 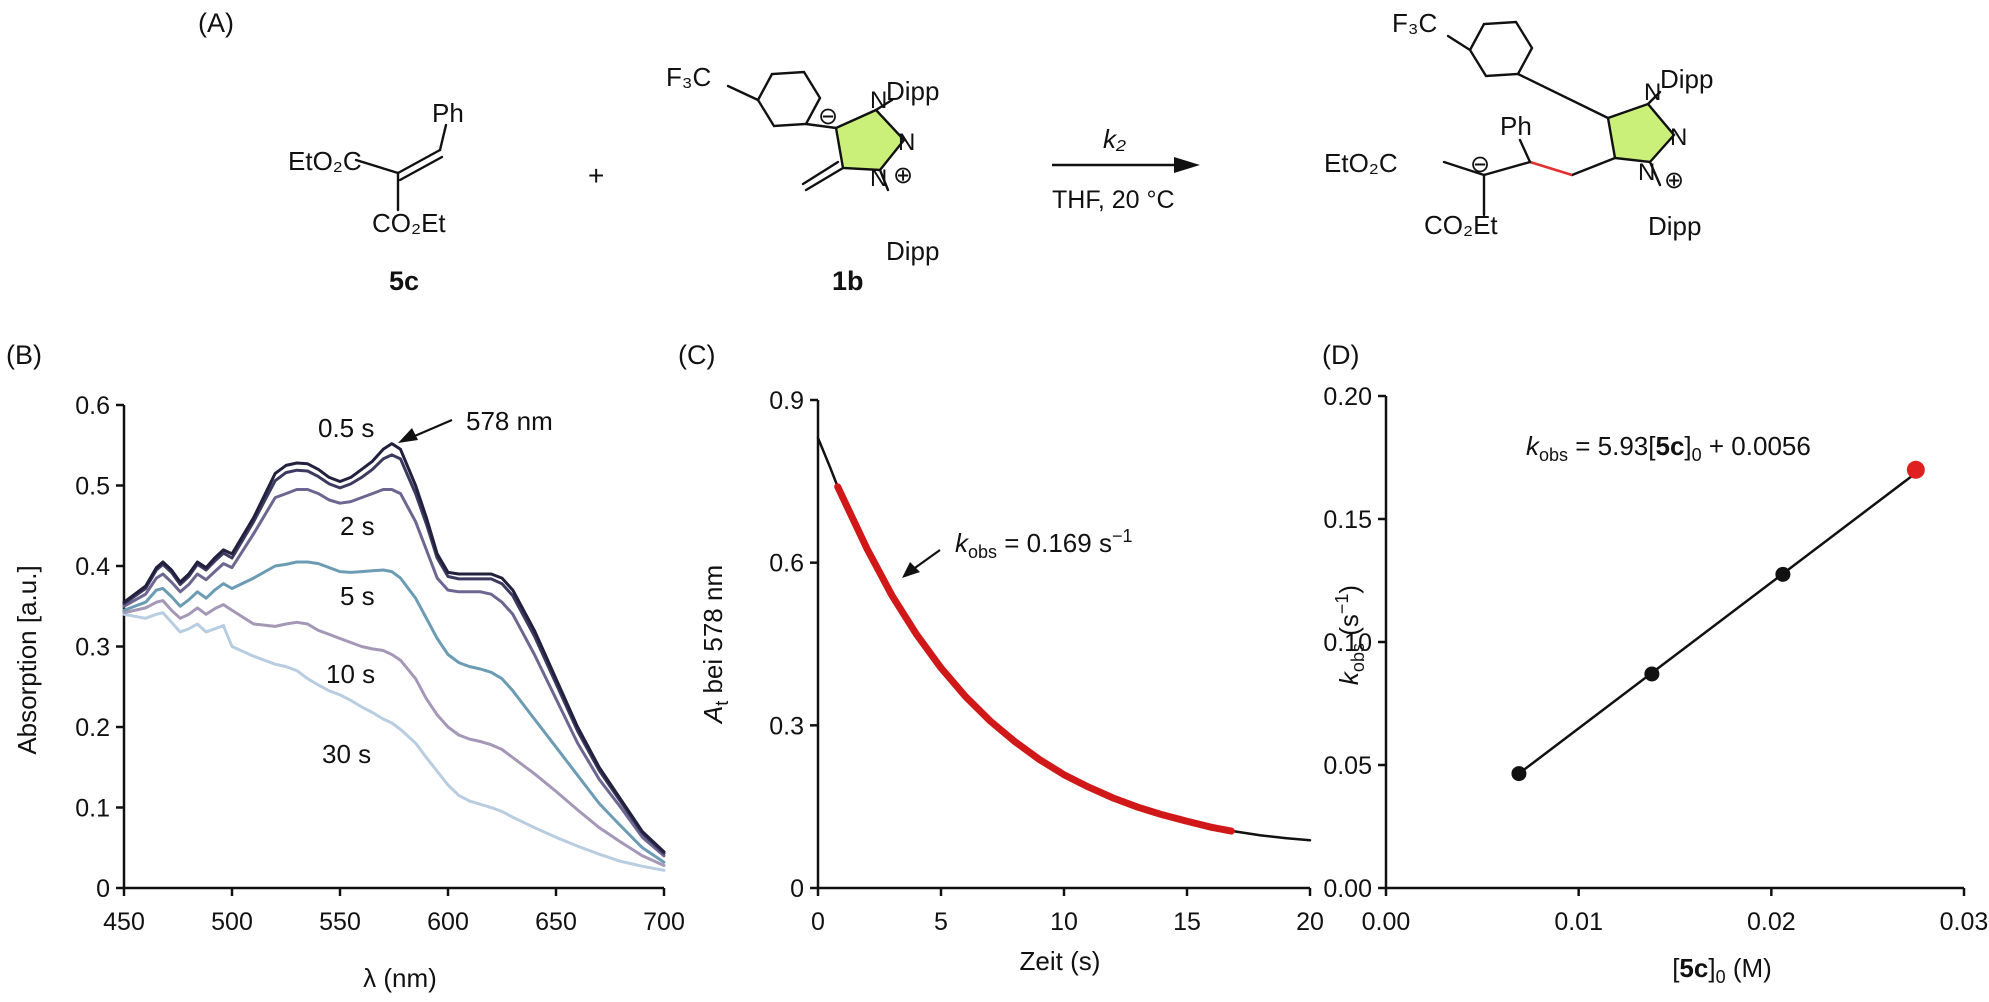 I want to click on product-dipp-top: Dipp, so click(x=1686, y=79).